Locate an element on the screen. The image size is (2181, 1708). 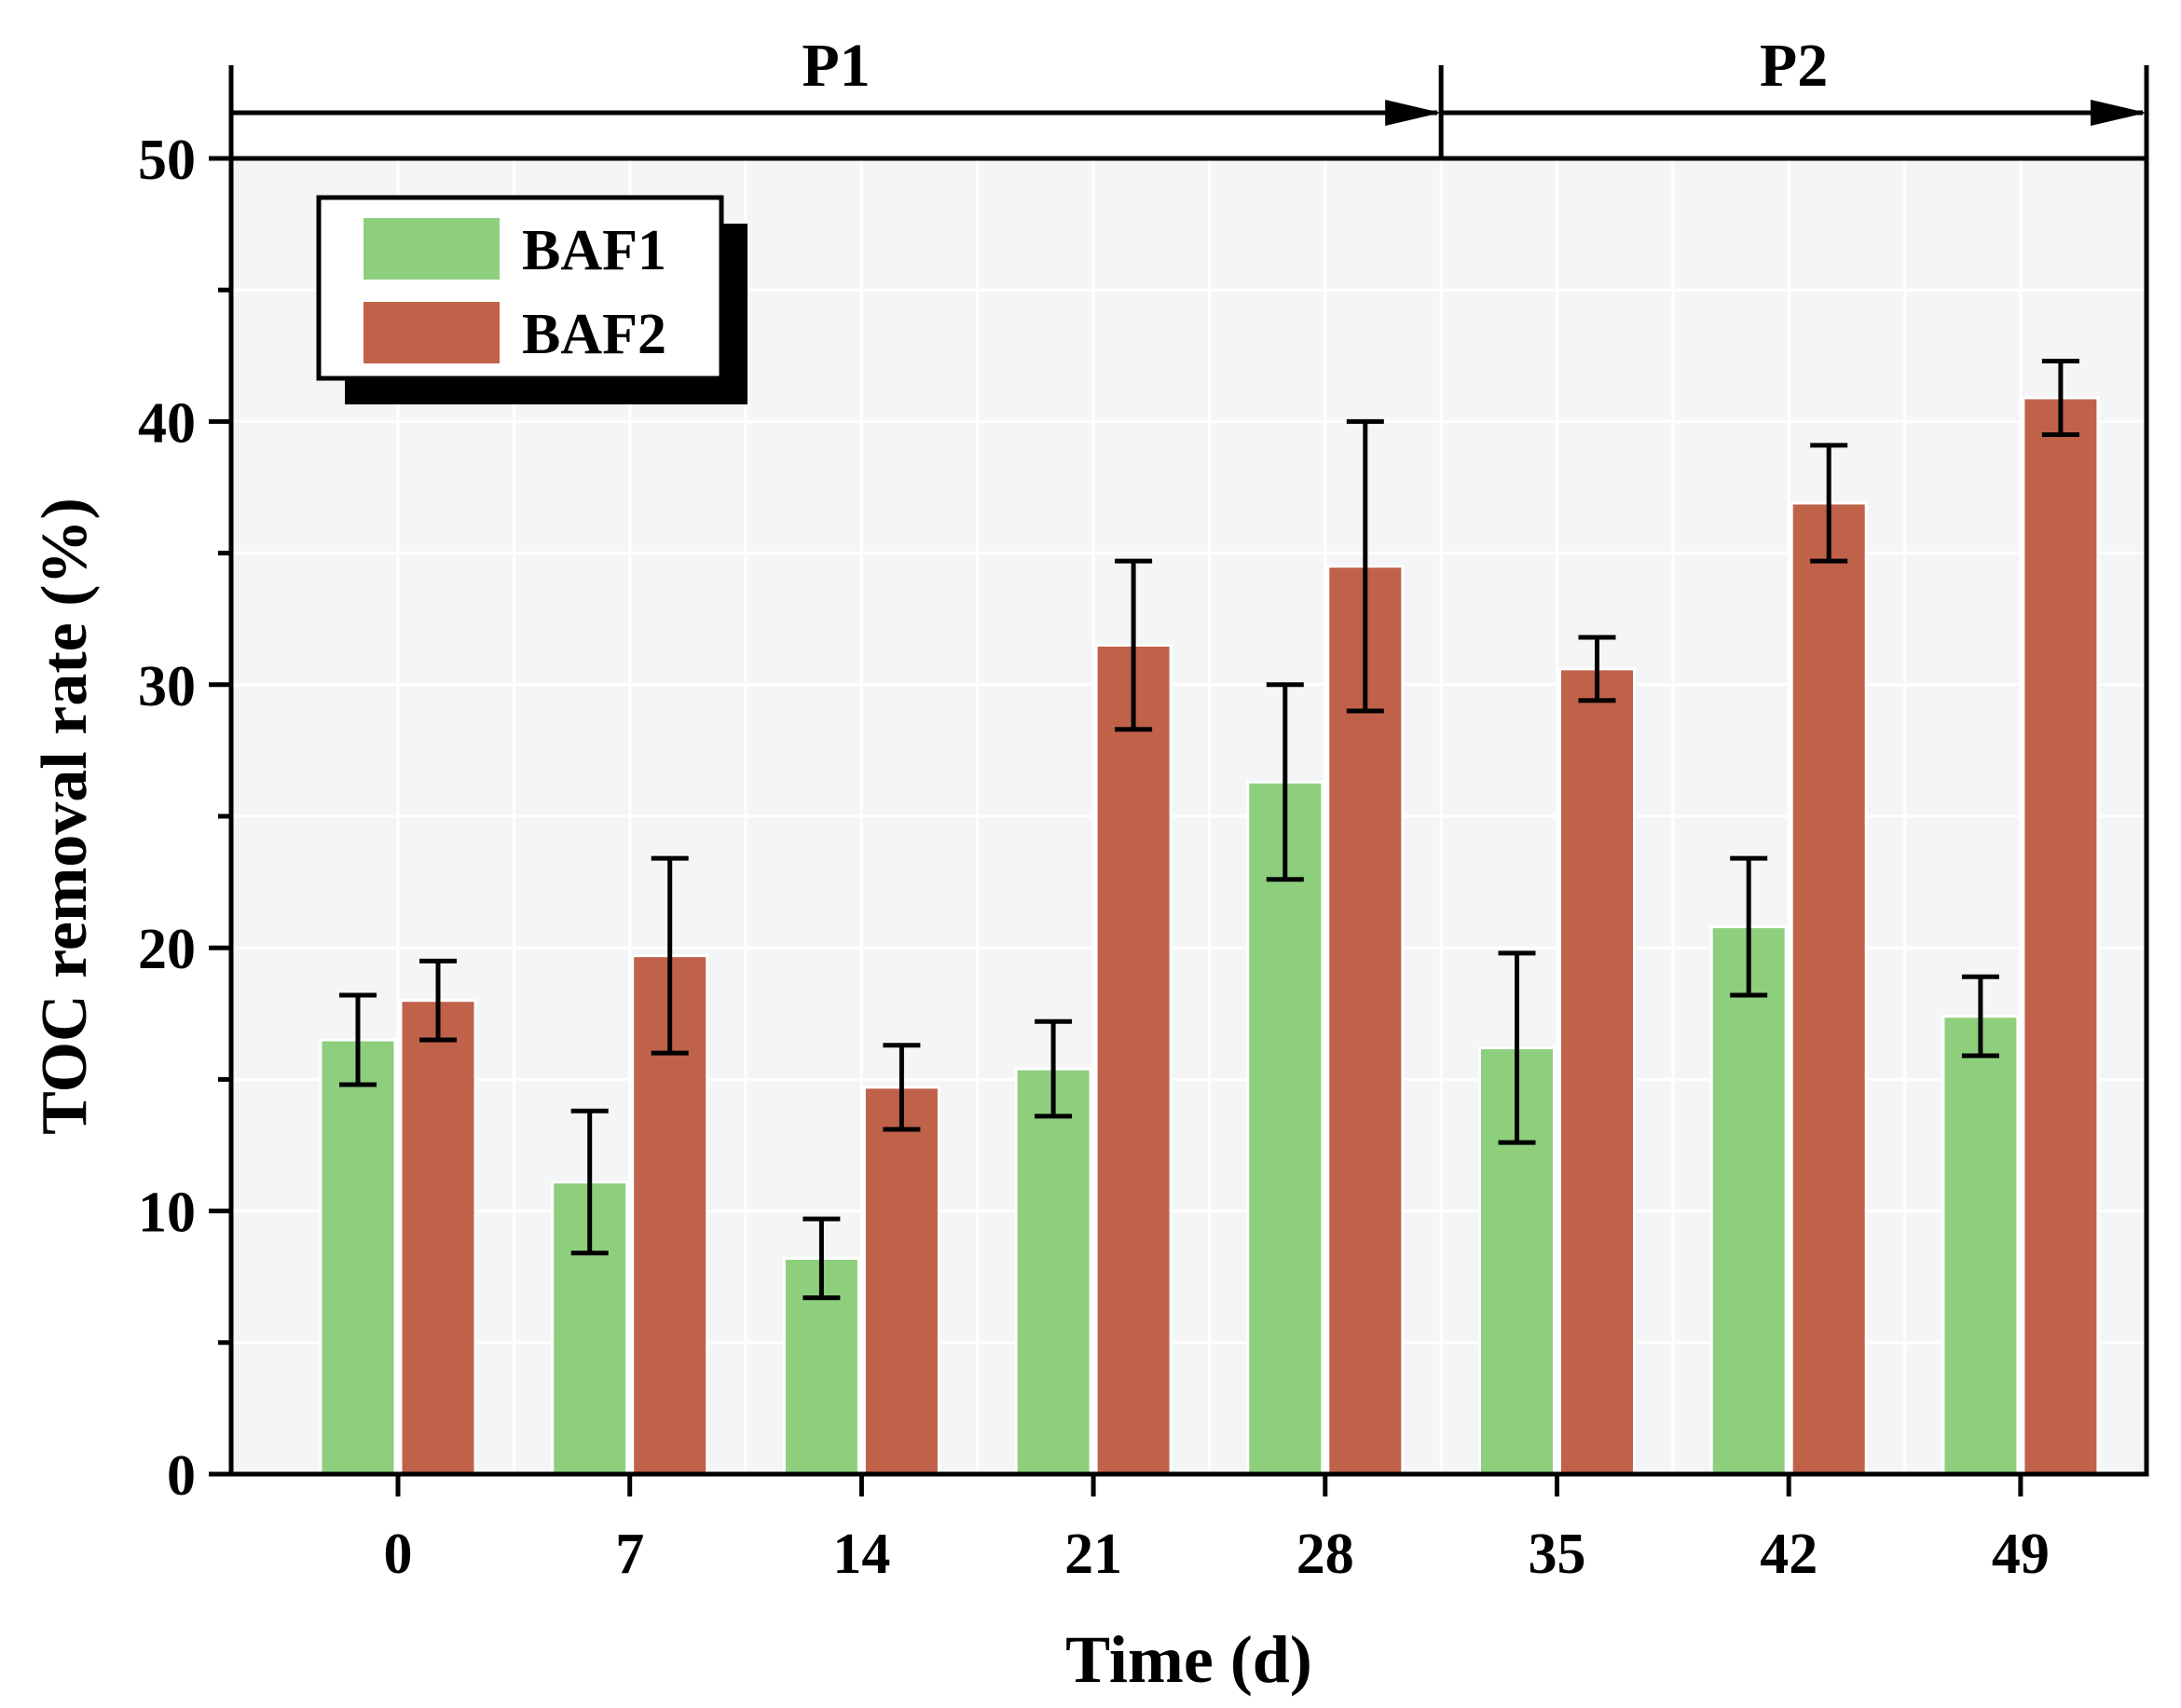
phase-annotations: P1 P2 is located at coordinates (1189, 95).